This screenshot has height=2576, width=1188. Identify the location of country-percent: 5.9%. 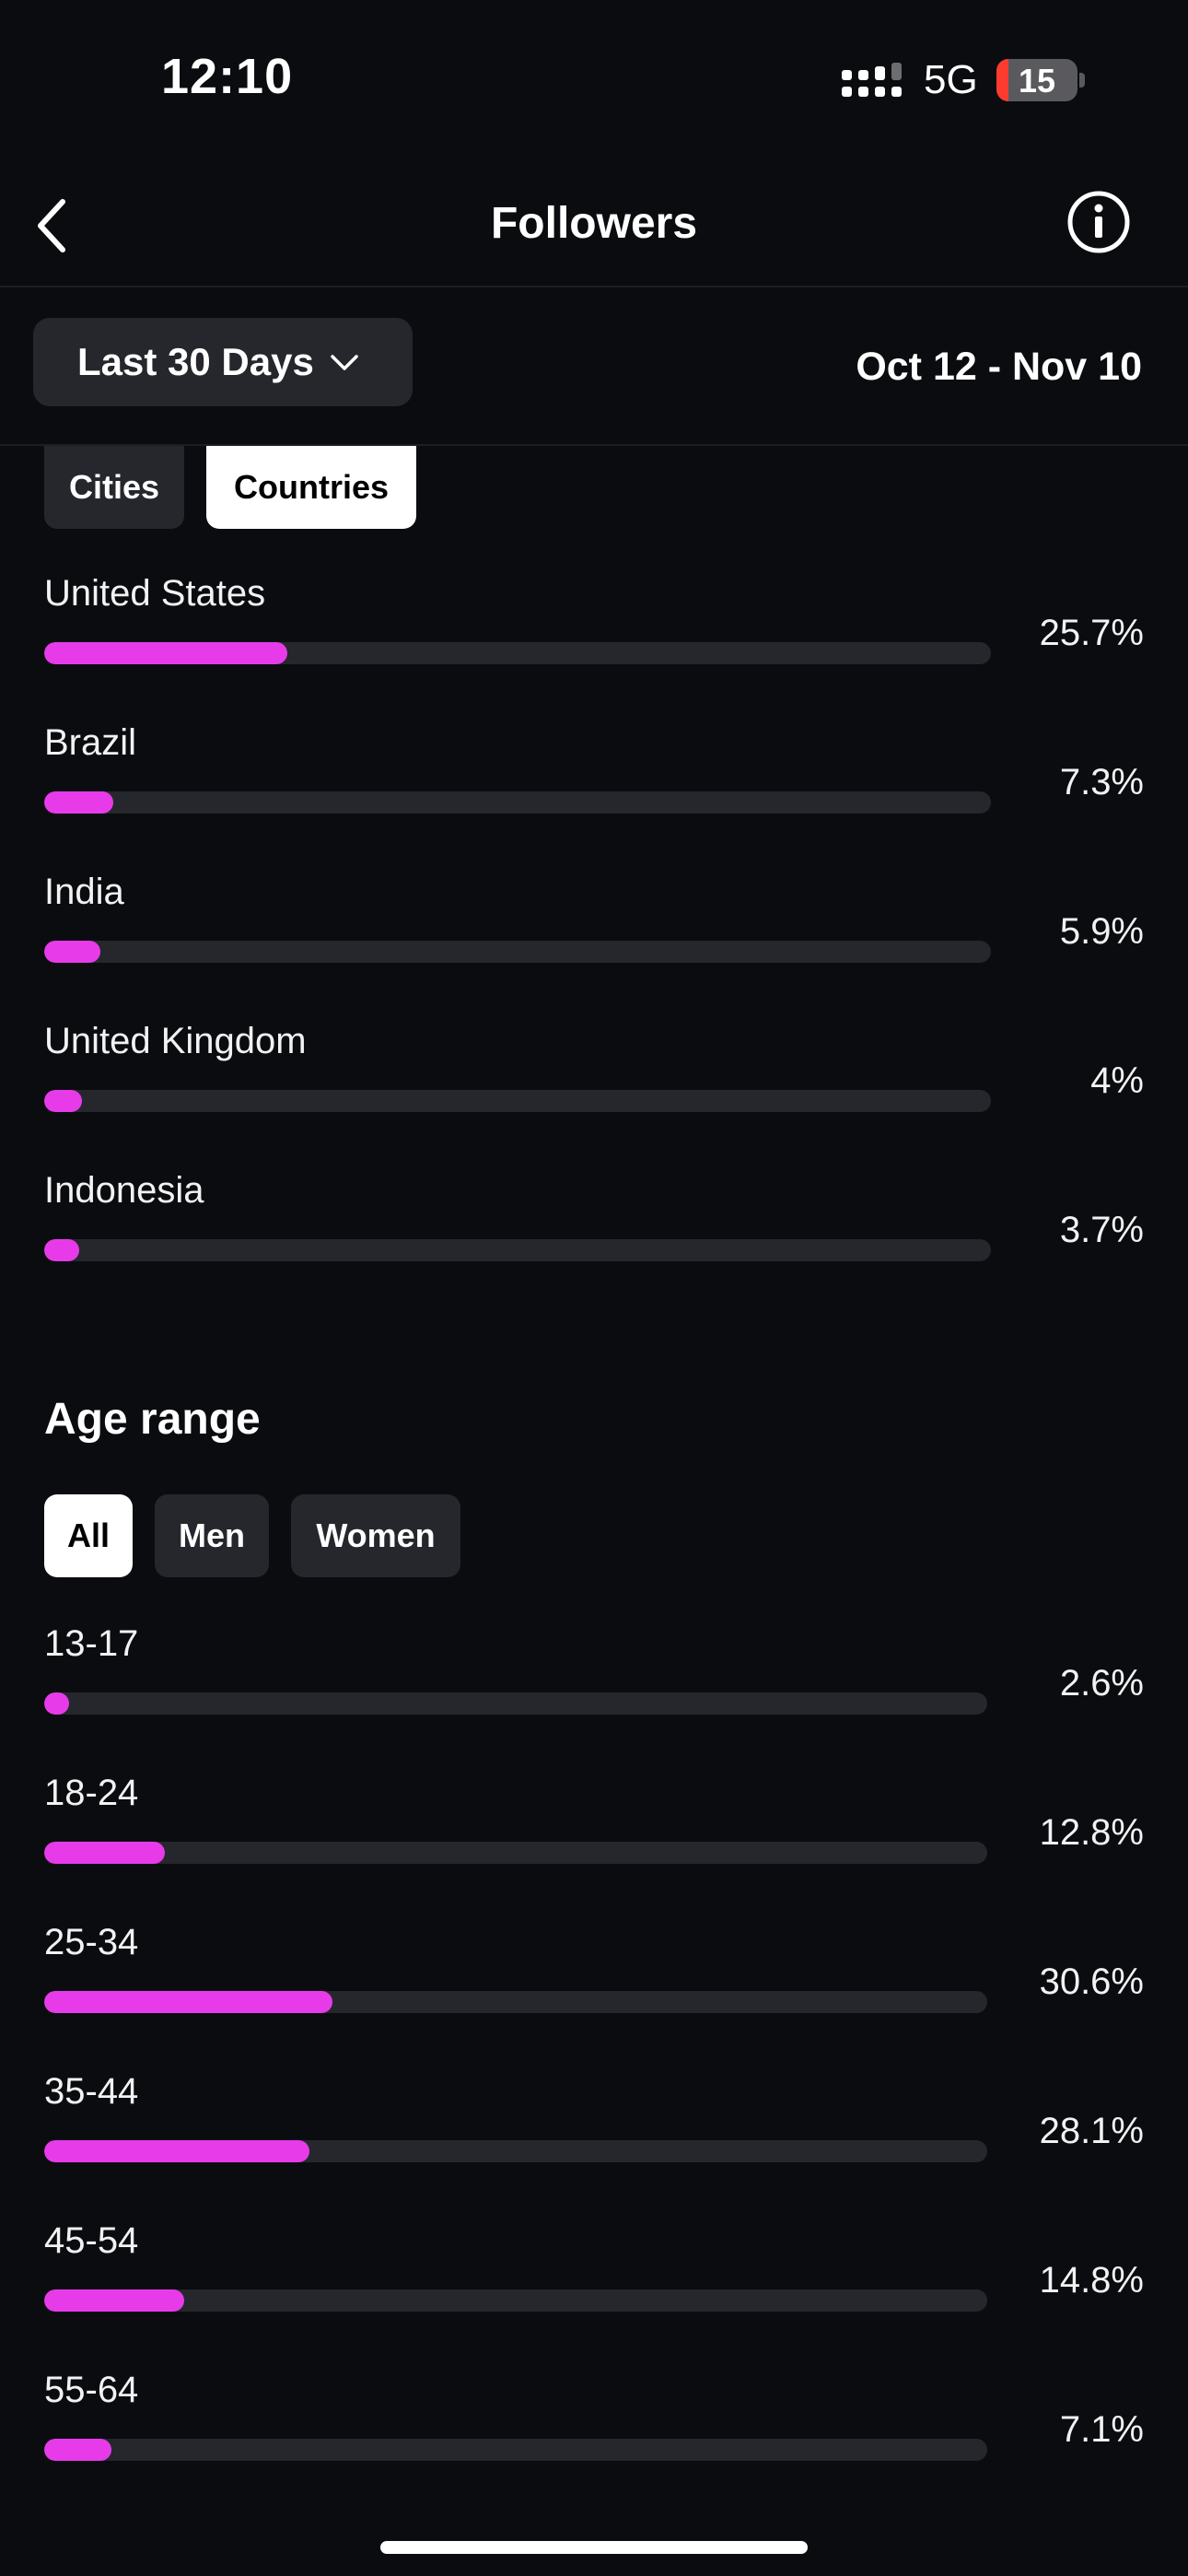
(1101, 931).